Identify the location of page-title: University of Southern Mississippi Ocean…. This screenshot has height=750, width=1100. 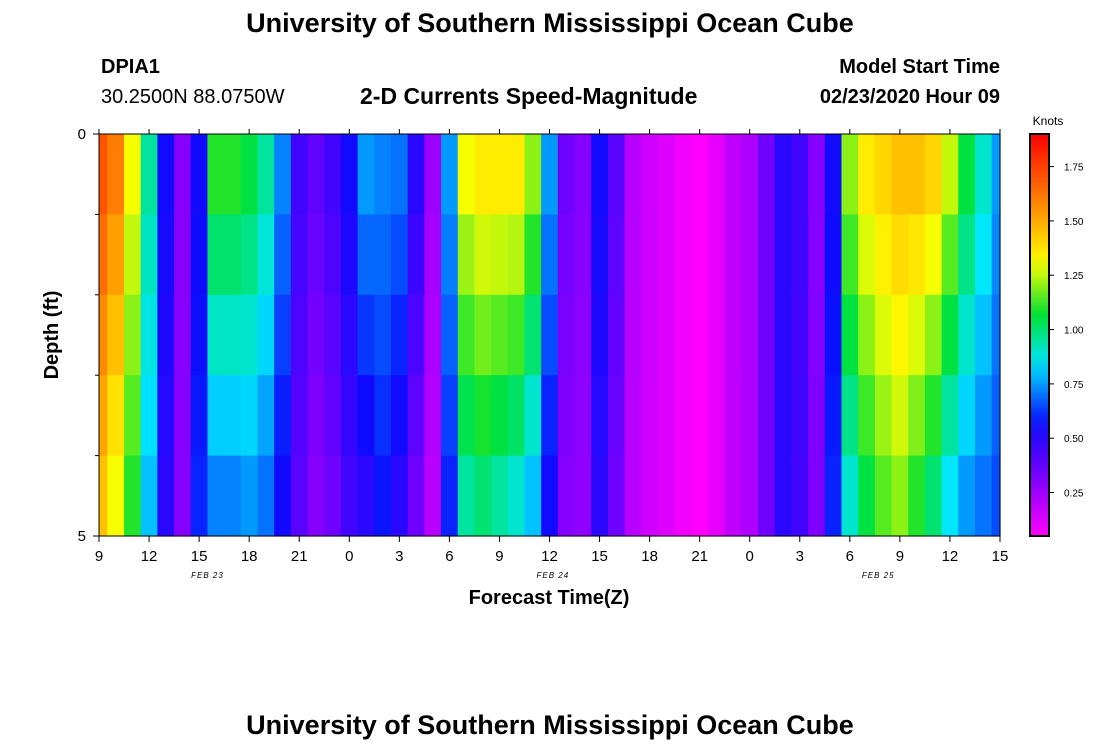
(550, 23).